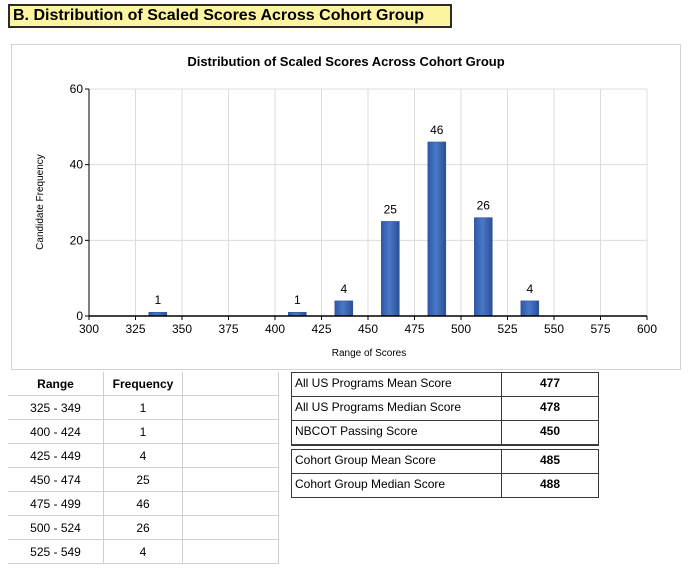 The width and height of the screenshot is (695, 570). I want to click on range-cell: 525 - 549, so click(56, 551).